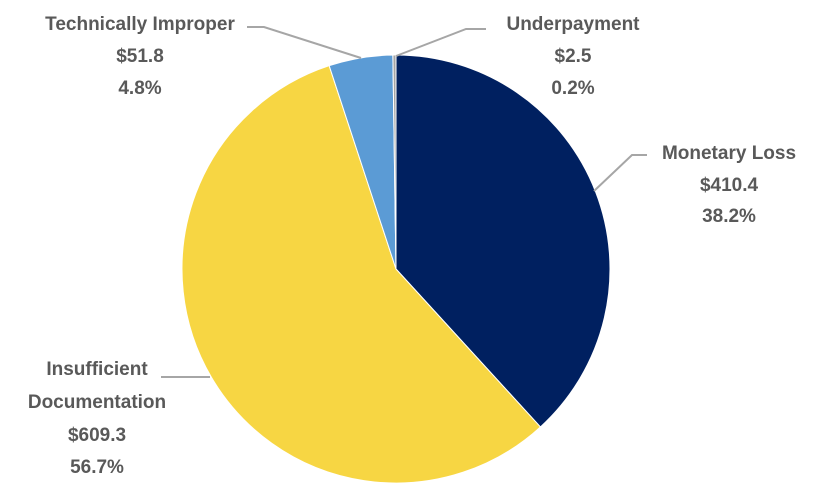 This screenshot has height=483, width=813. What do you see at coordinates (729, 153) in the screenshot?
I see `label-monetary-loss-name: Monetary Loss` at bounding box center [729, 153].